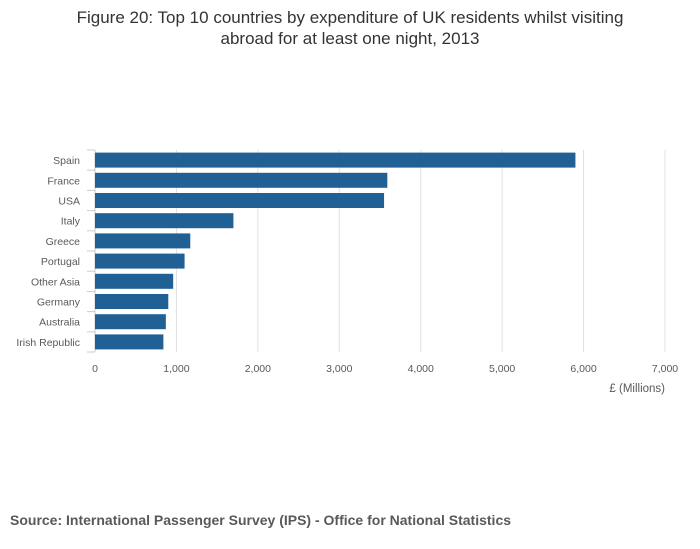 Image resolution: width=700 pixels, height=549 pixels. I want to click on category-label: Italy, so click(71, 222).